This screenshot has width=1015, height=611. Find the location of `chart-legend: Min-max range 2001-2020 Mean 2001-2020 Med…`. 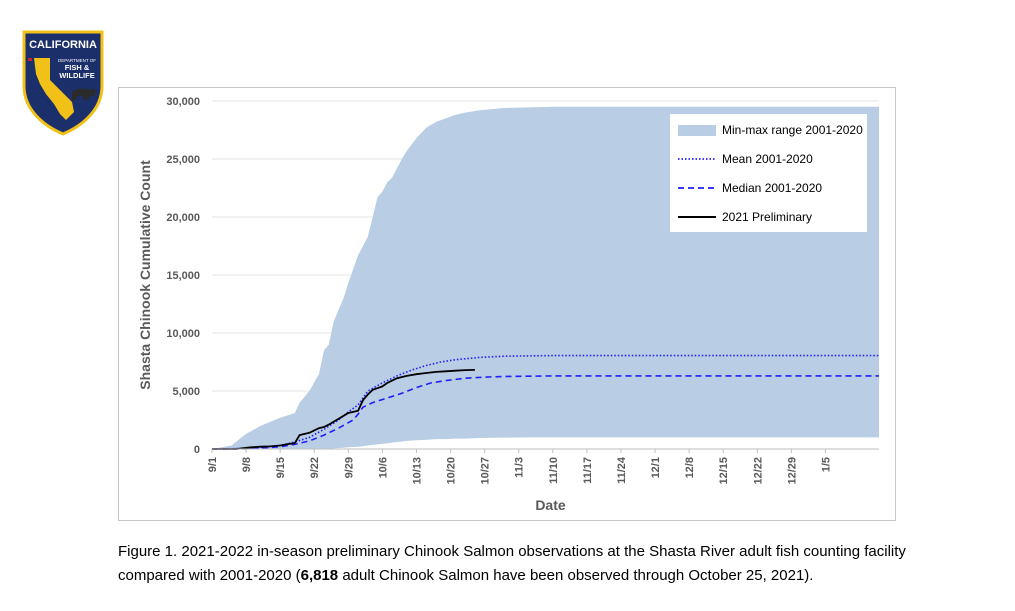

chart-legend: Min-max range 2001-2020 Mean 2001-2020 Med… is located at coordinates (768, 173).